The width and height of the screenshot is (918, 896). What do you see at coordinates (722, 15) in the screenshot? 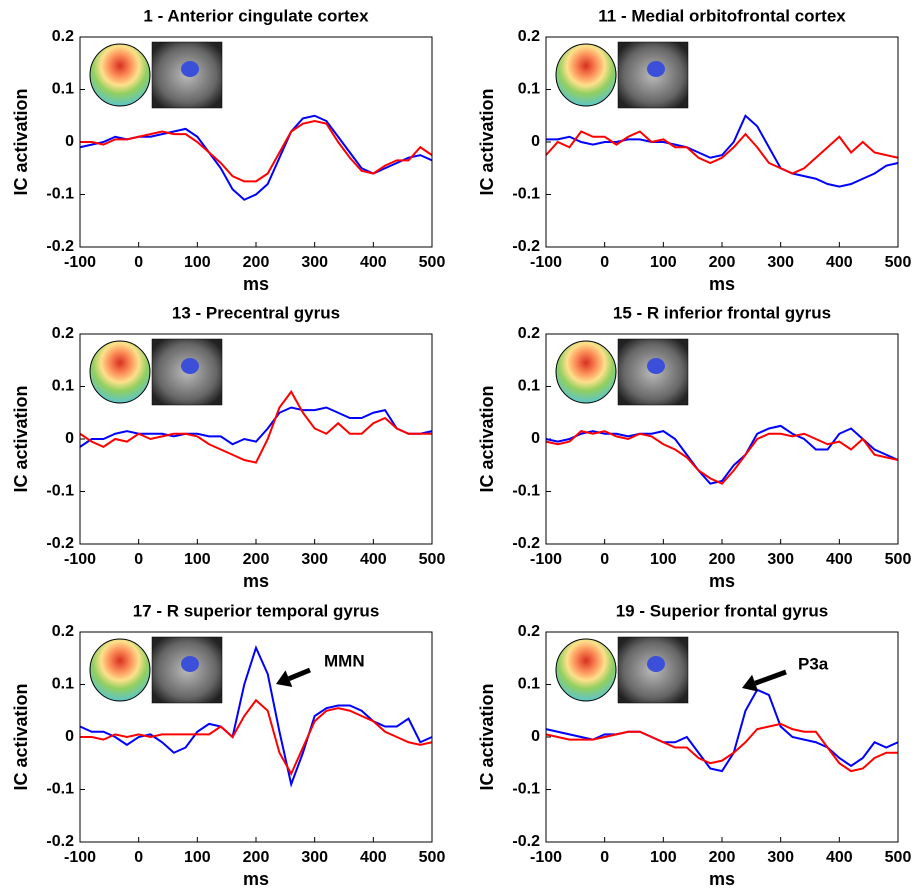
I see `chart-title: 11 - Medial orbitofrontal cortex` at bounding box center [722, 15].